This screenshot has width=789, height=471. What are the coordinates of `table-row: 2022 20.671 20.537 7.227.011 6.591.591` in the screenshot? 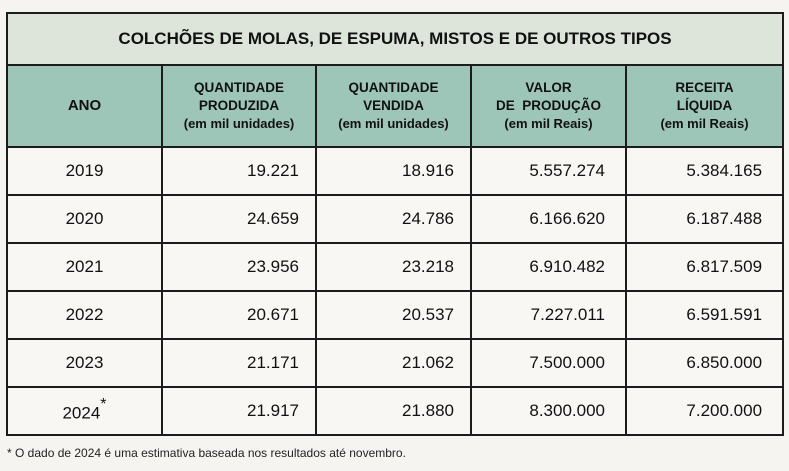 It's located at (395, 315).